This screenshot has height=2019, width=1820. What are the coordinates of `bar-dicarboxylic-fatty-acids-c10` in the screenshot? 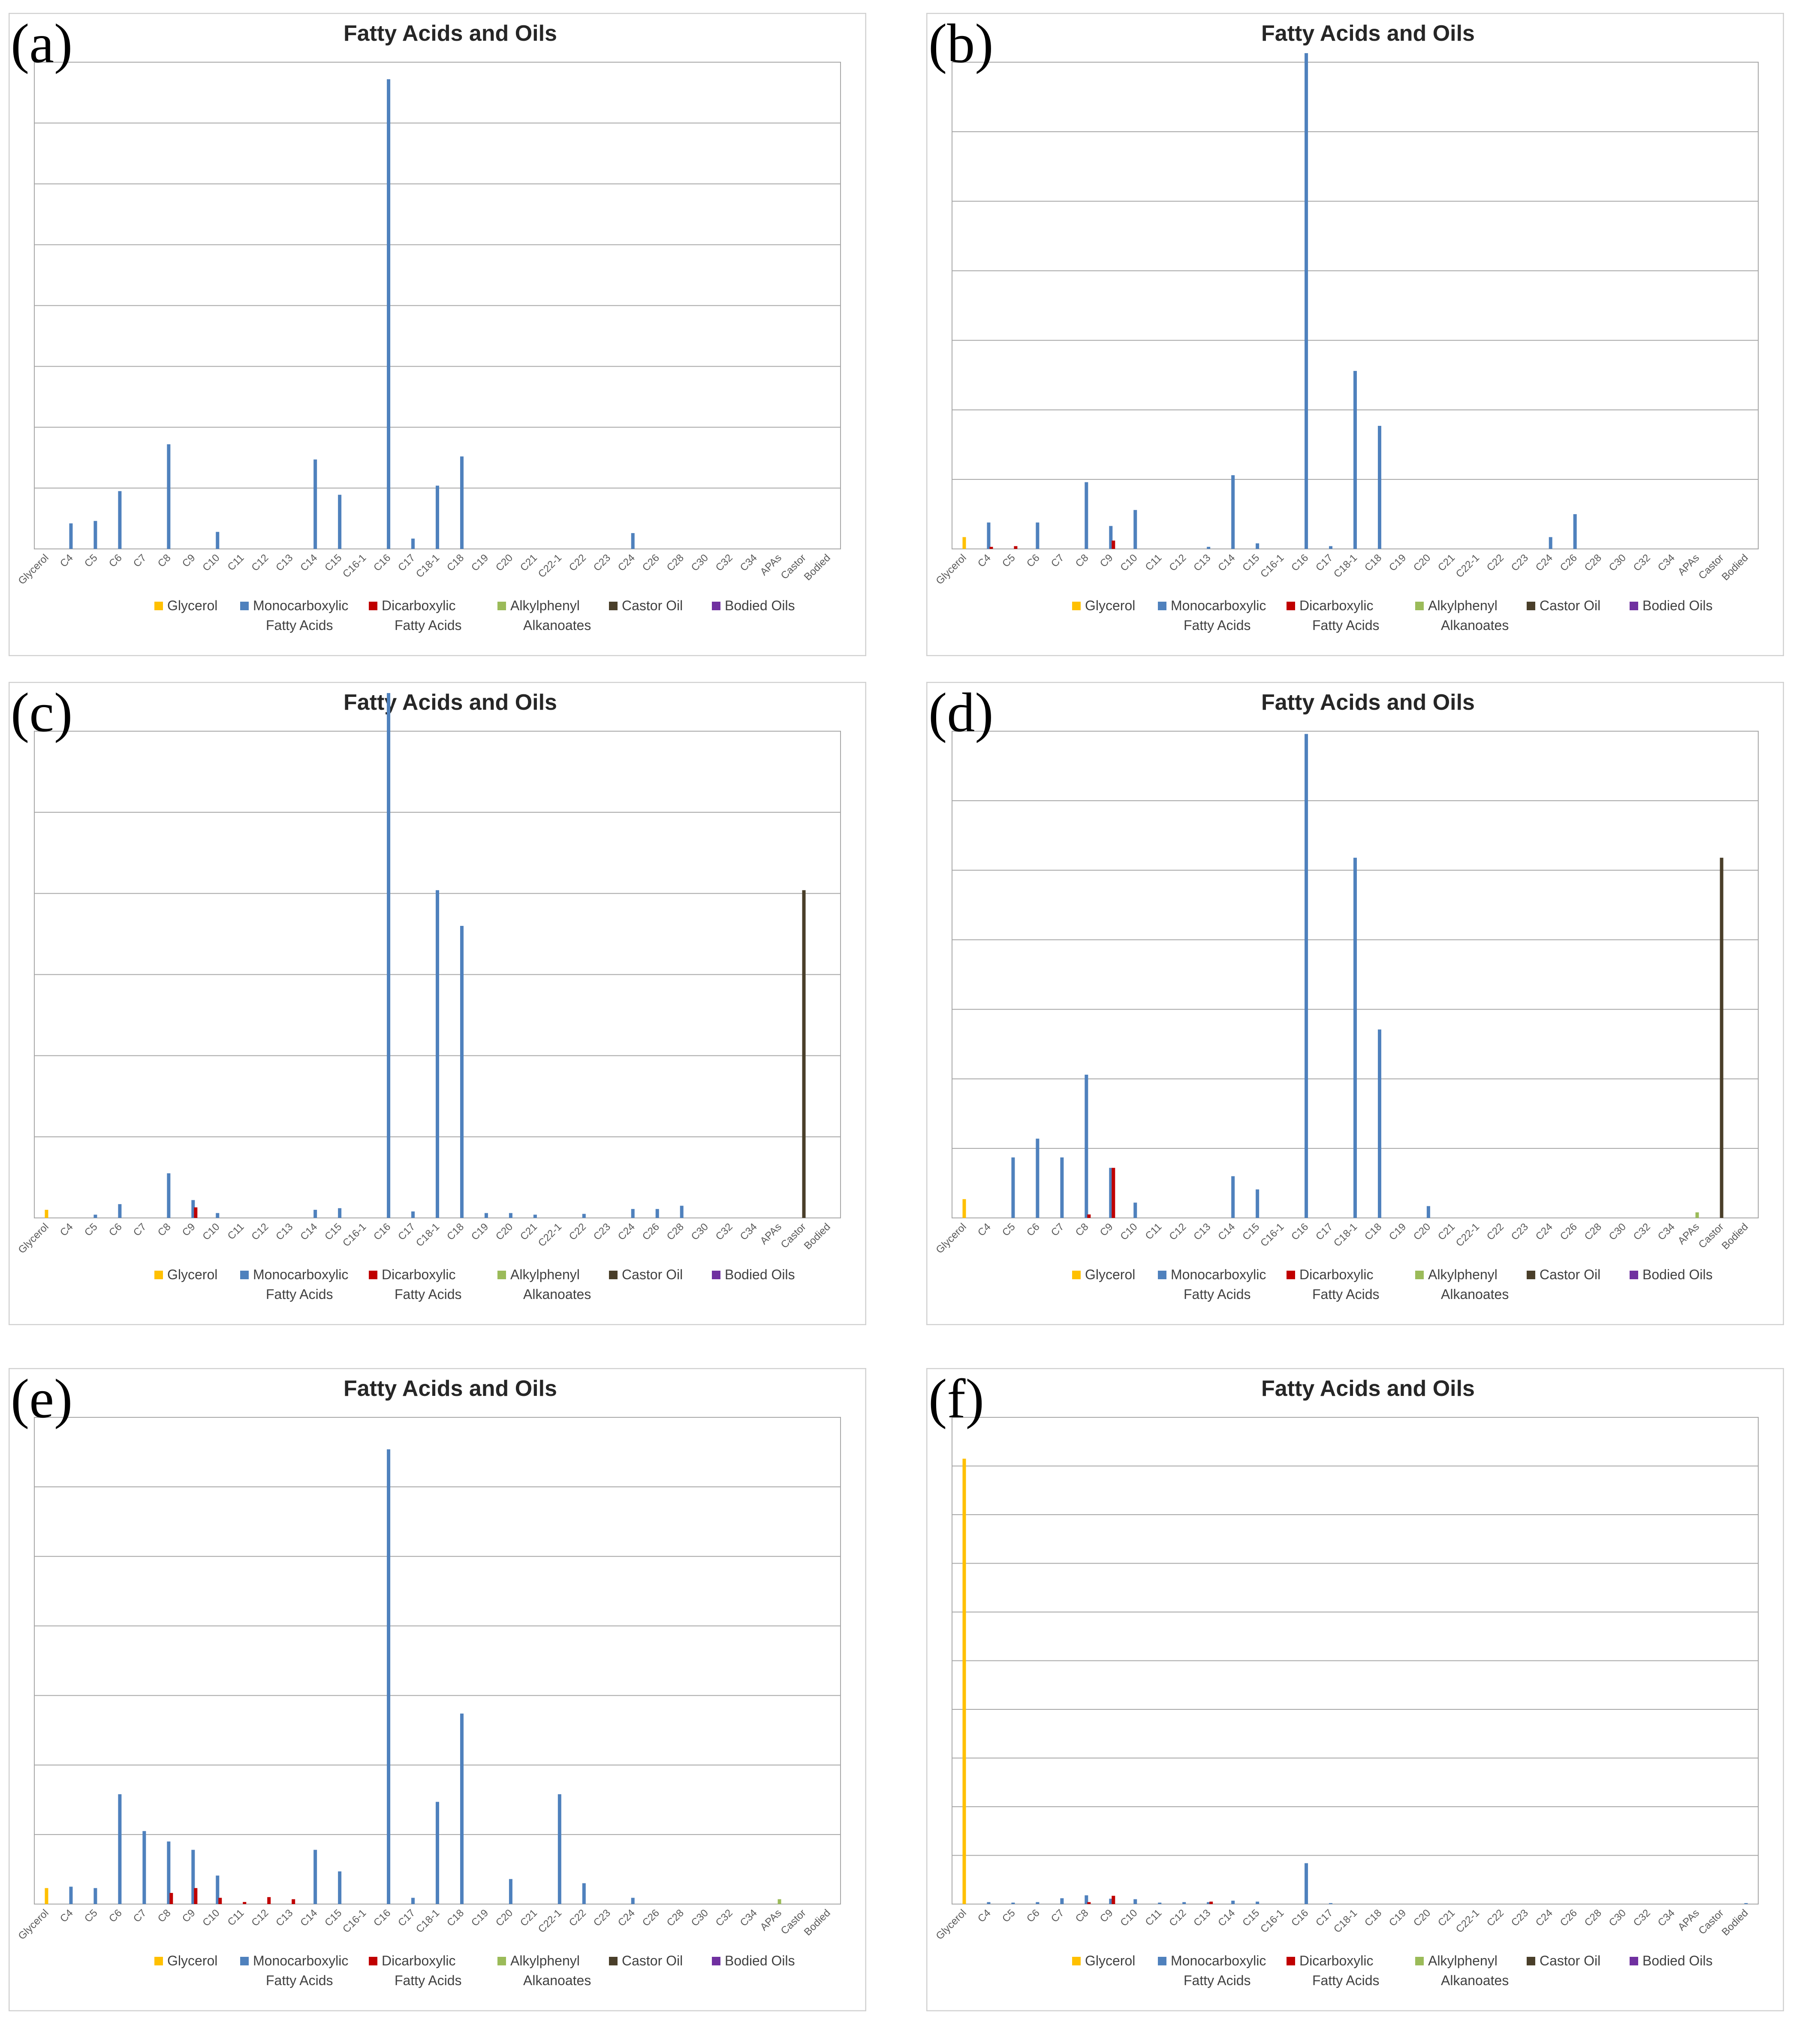 It's located at (220, 1901).